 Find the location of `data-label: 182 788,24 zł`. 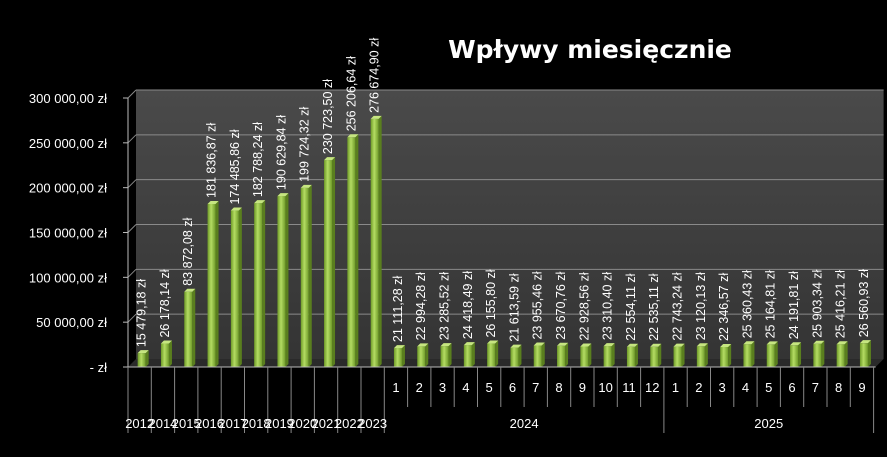

data-label: 182 788,24 zł is located at coordinates (258, 159).